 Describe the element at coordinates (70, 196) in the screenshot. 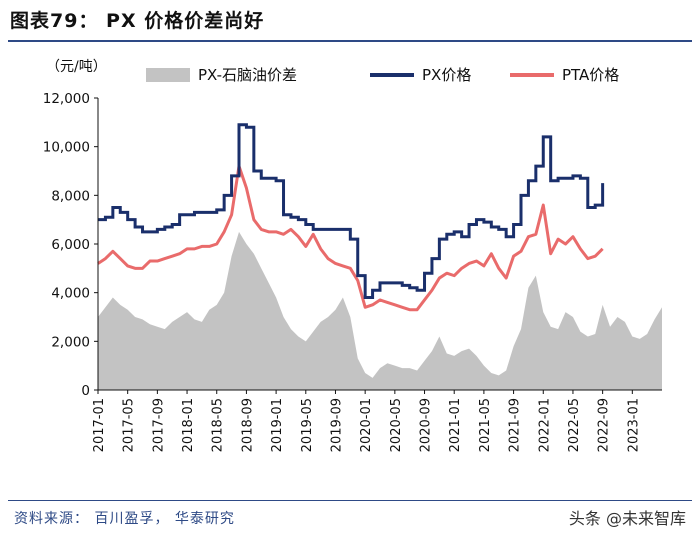

I see `y-tick-label: 8,000` at that location.